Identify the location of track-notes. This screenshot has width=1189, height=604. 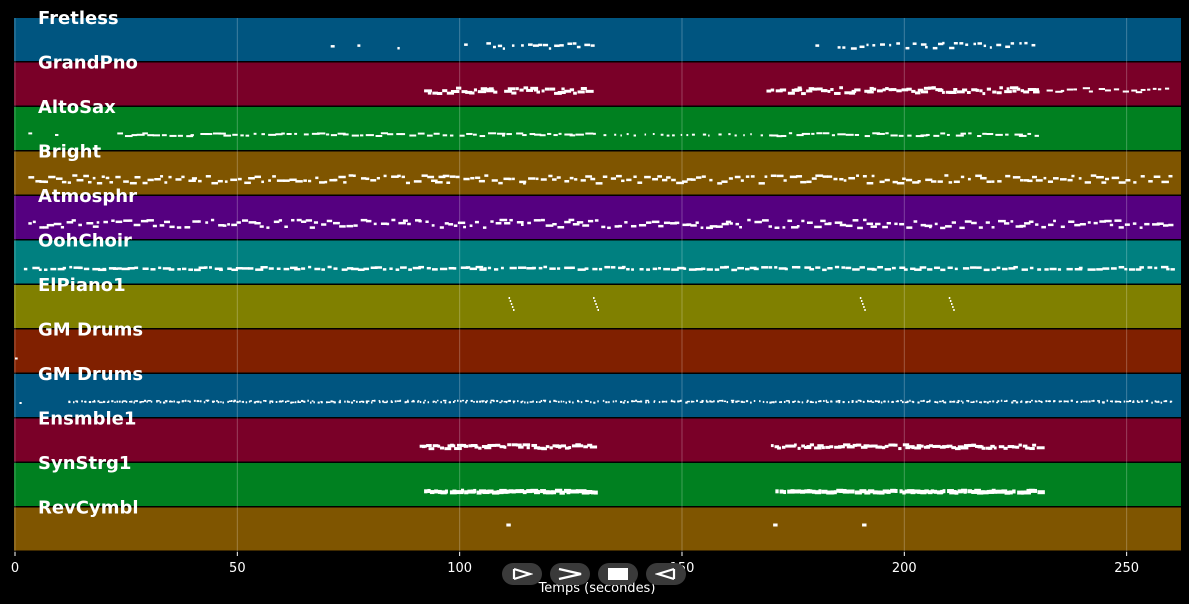
(686, 525).